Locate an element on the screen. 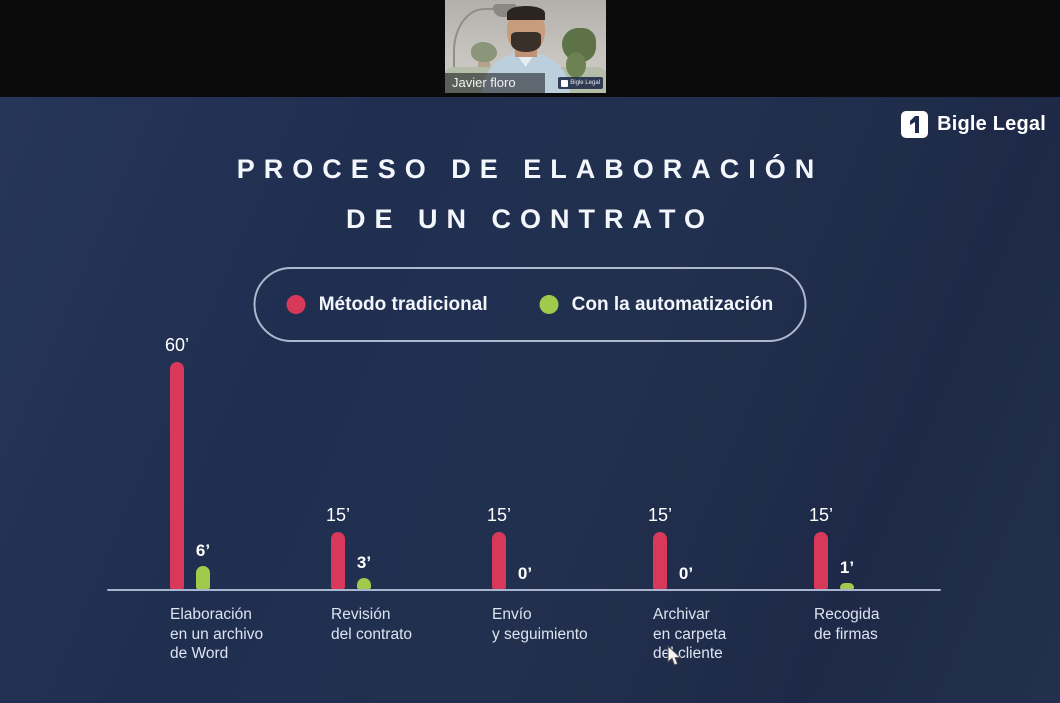  floor-lamp is located at coordinates (479, 44).